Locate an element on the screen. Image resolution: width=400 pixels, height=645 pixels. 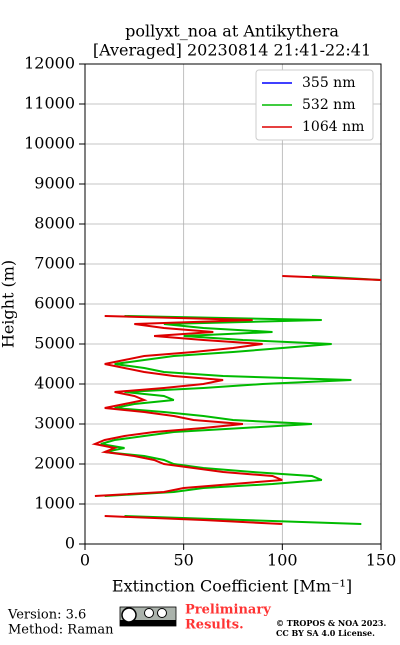
cc-logo is located at coordinates (148, 616).